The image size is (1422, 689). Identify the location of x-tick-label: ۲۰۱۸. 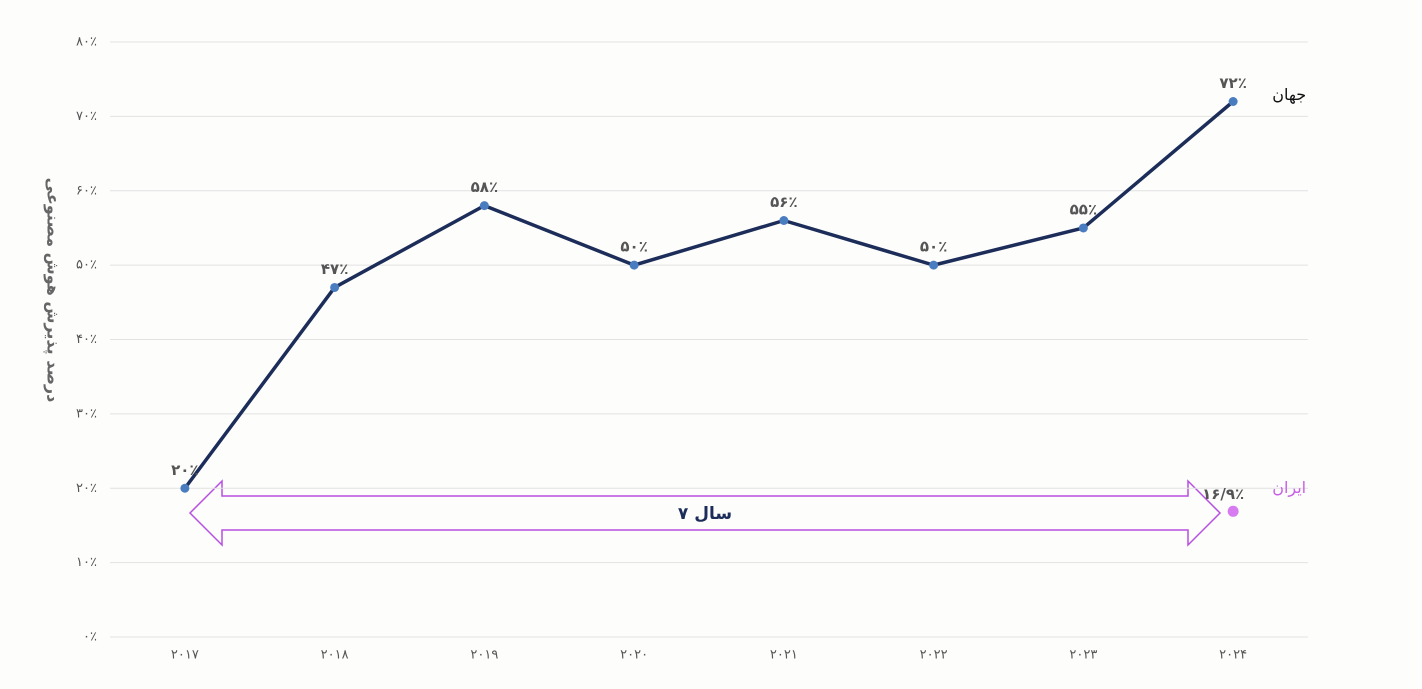
(335, 655).